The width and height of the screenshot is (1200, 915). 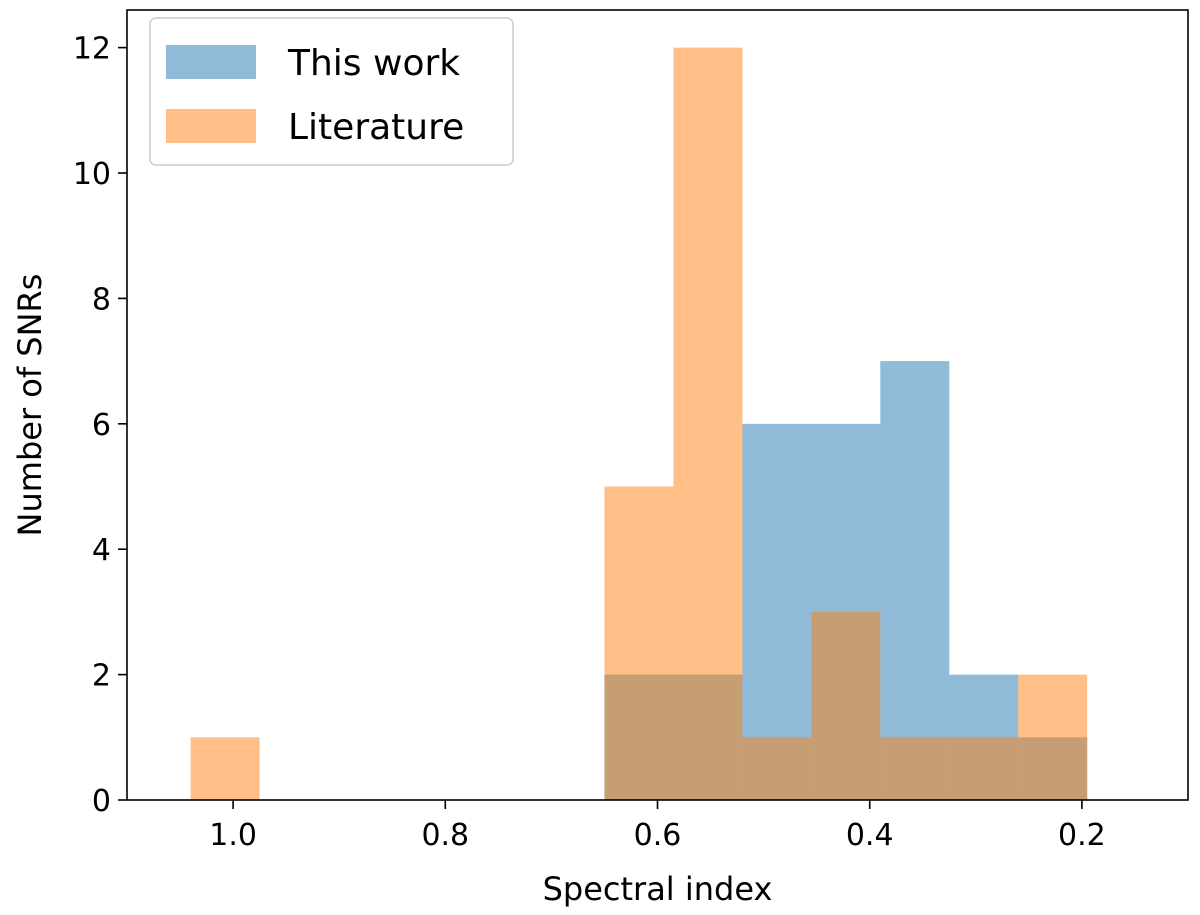 What do you see at coordinates (101, 801) in the screenshot?
I see `y-tick-label: 0` at bounding box center [101, 801].